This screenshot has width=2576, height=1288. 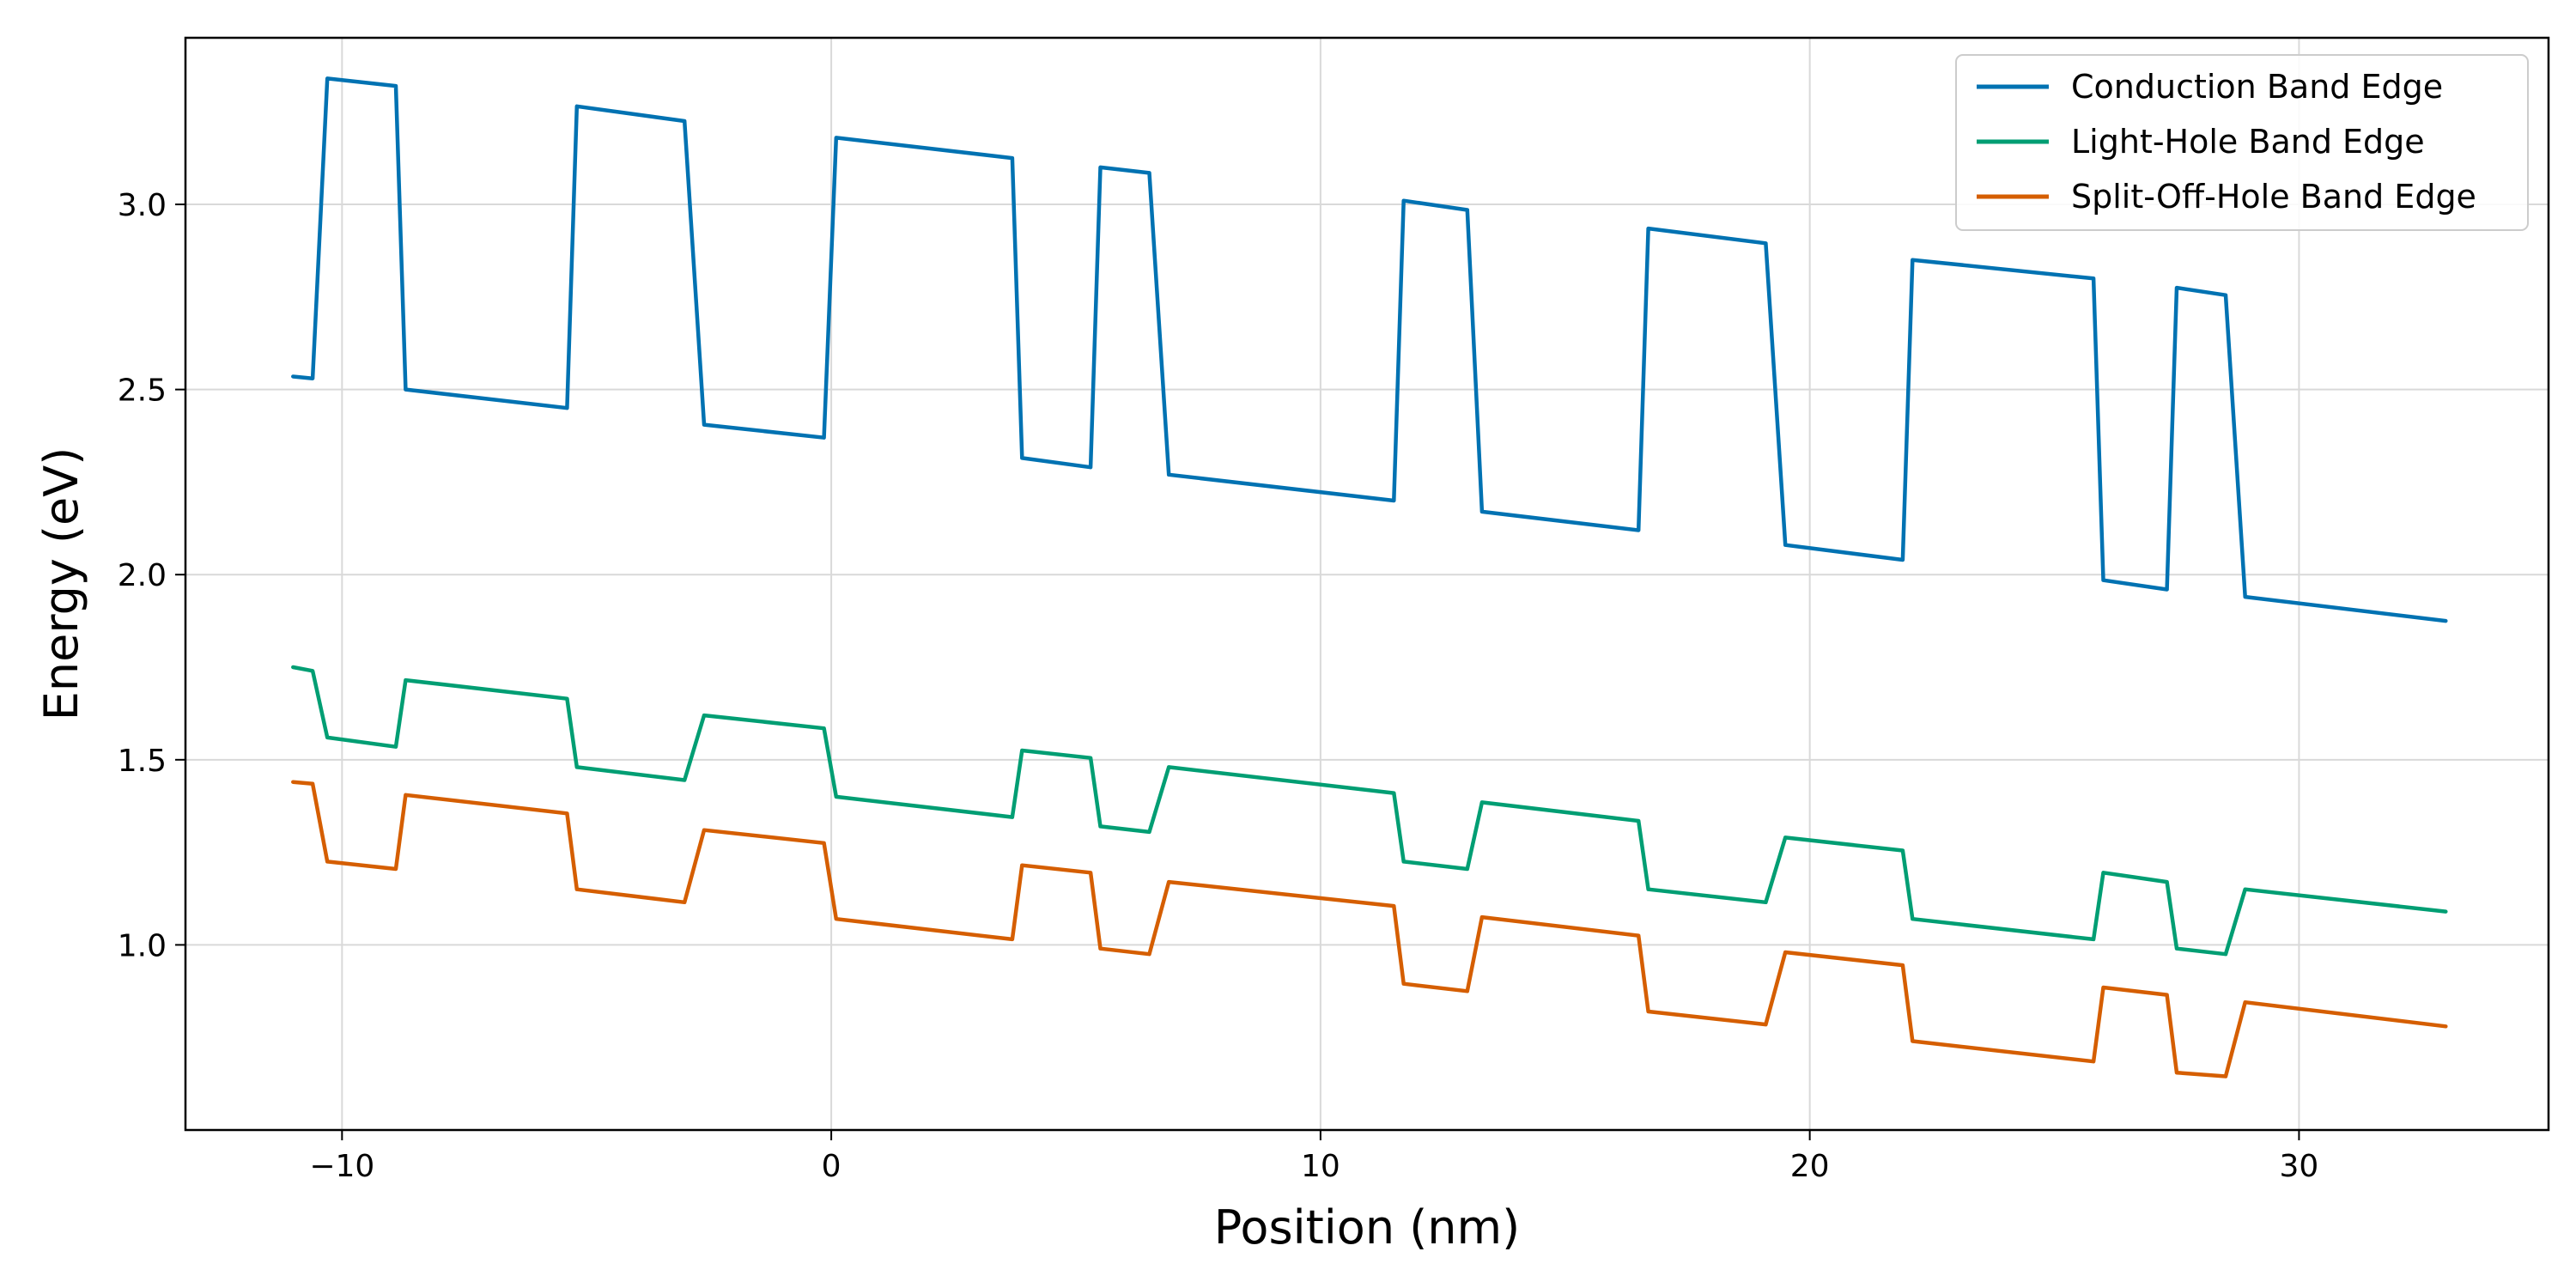 What do you see at coordinates (2248, 142) in the screenshot?
I see `legend-label-light-hole-band-edge: Light-Hole Band Edge` at bounding box center [2248, 142].